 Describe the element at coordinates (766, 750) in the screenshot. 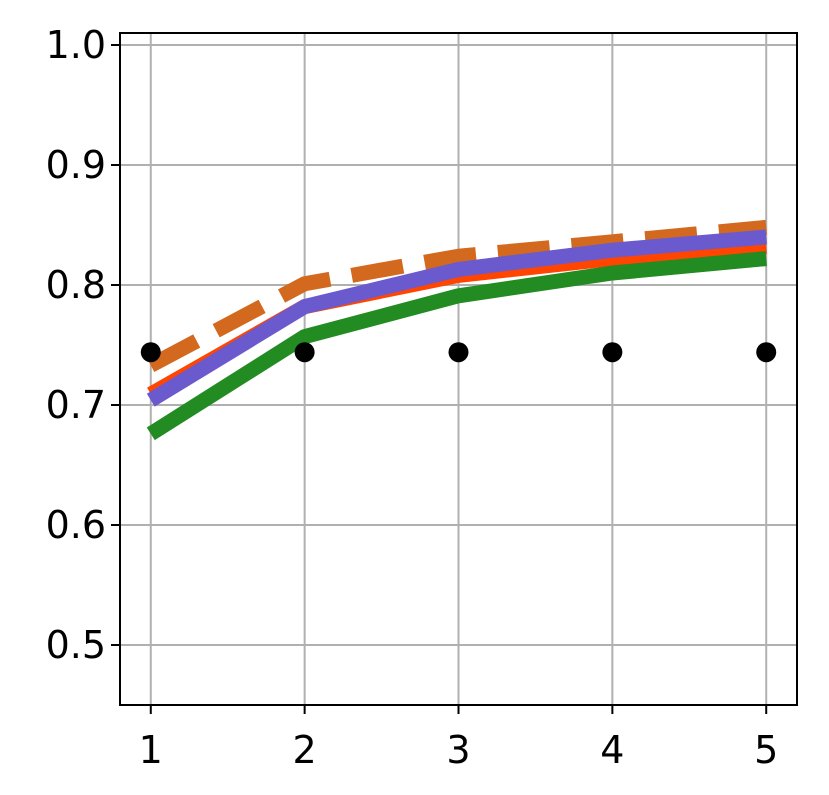

I see `x-tick-label-5: 5` at that location.